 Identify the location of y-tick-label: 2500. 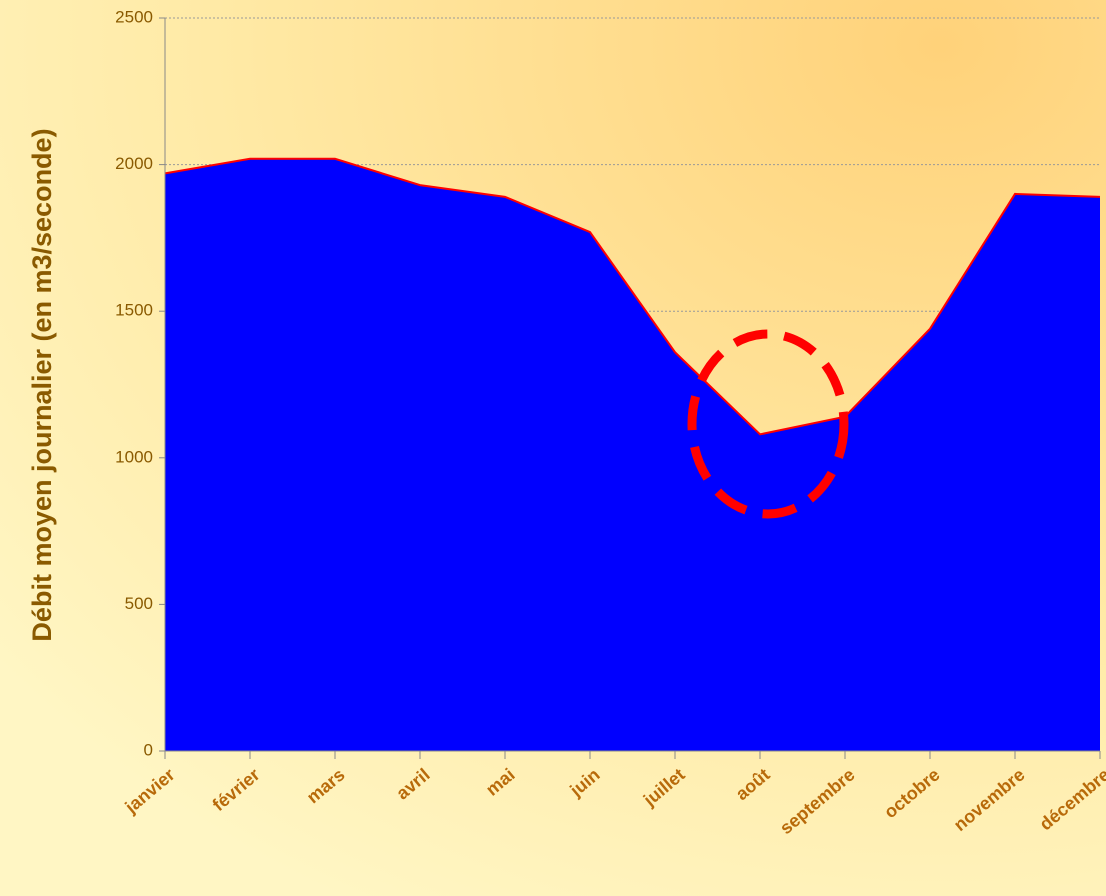
(134, 16).